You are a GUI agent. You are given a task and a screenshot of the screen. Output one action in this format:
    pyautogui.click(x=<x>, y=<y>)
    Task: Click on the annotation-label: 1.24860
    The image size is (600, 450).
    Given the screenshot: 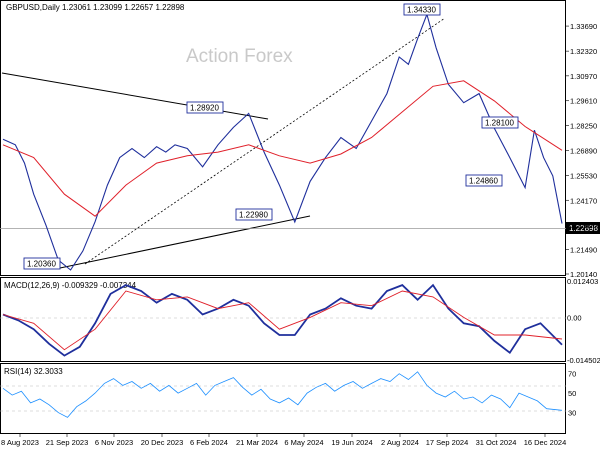 What is the action you would take?
    pyautogui.click(x=483, y=181)
    